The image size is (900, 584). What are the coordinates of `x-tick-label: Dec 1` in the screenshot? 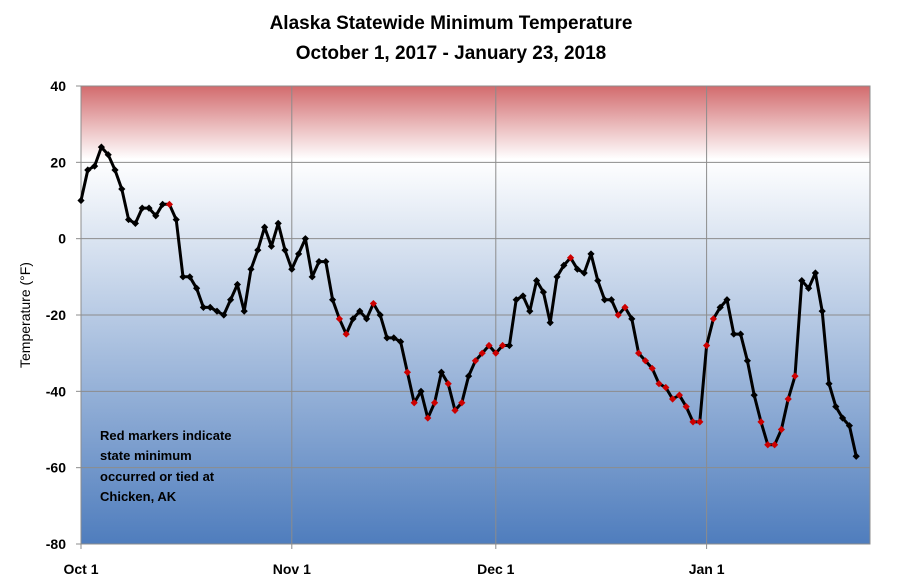 It's located at (496, 569).